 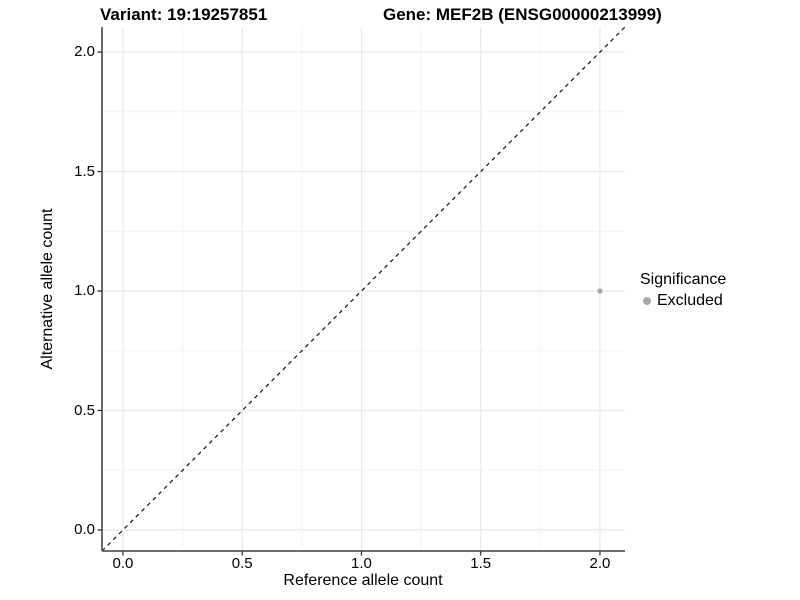 I want to click on x-axis-title: Reference allele count, so click(x=363, y=580).